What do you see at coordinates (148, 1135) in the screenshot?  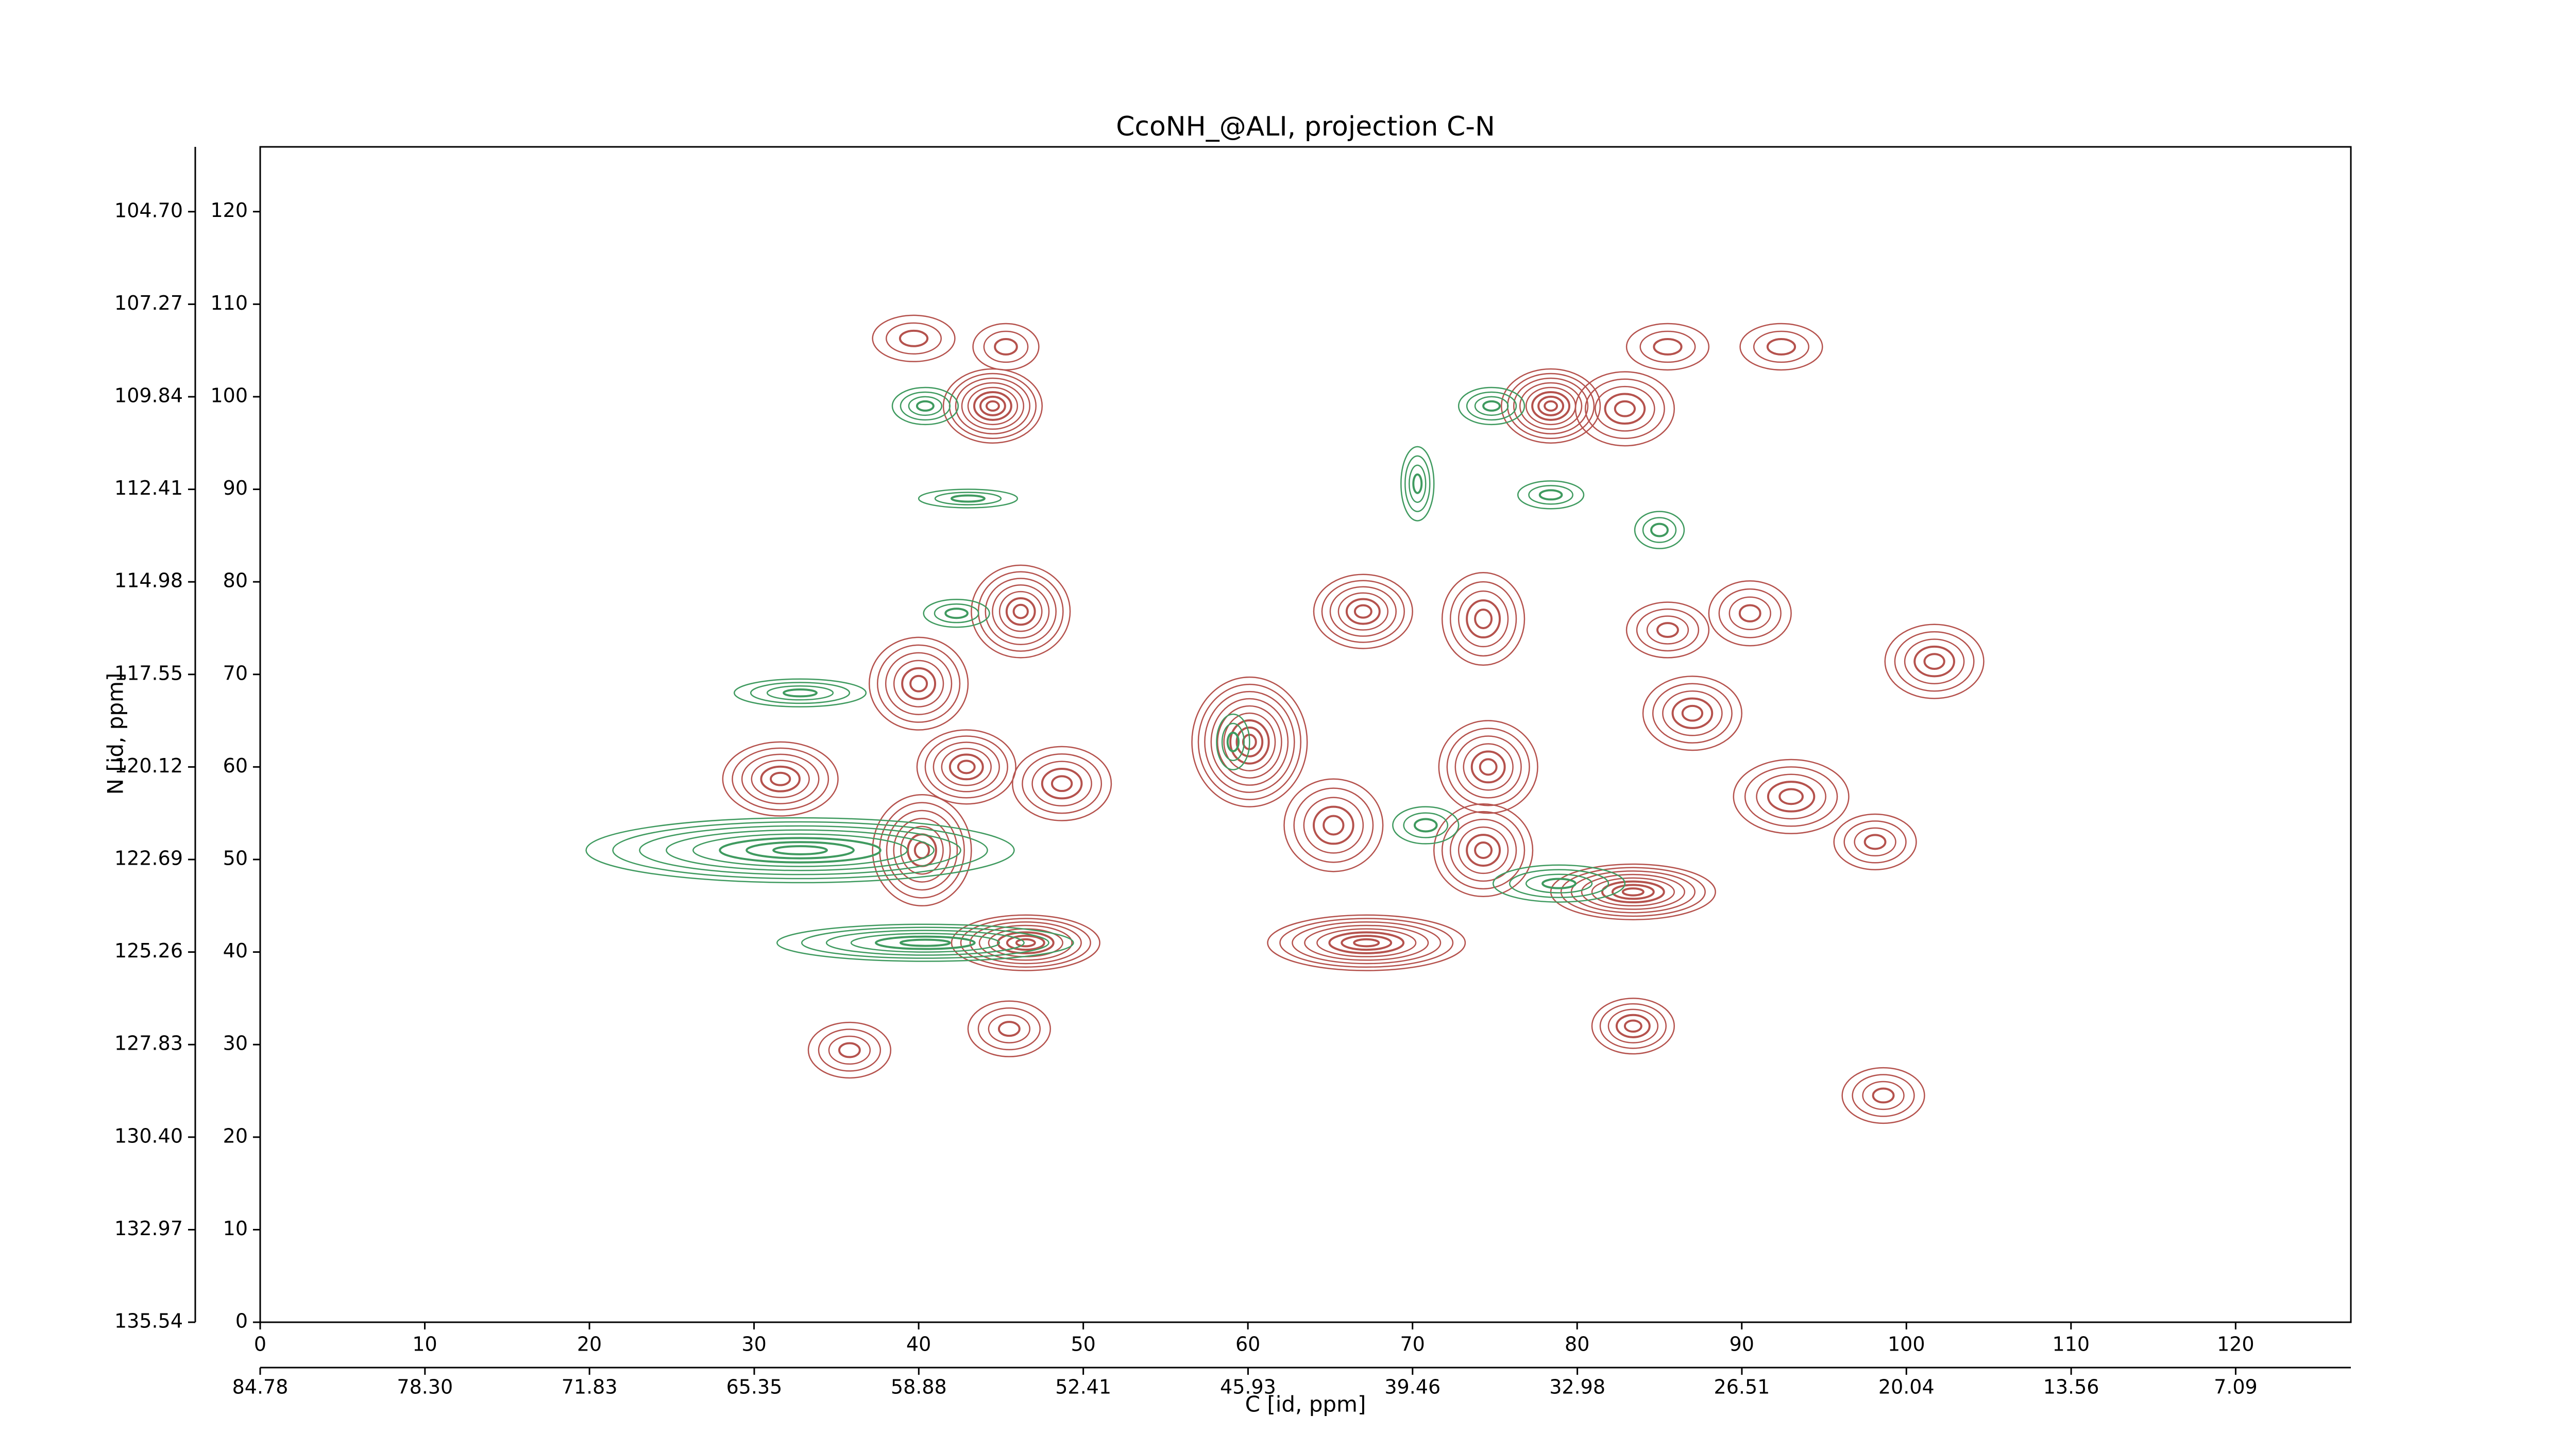 I see `y2-tick-label: 130.40` at bounding box center [148, 1135].